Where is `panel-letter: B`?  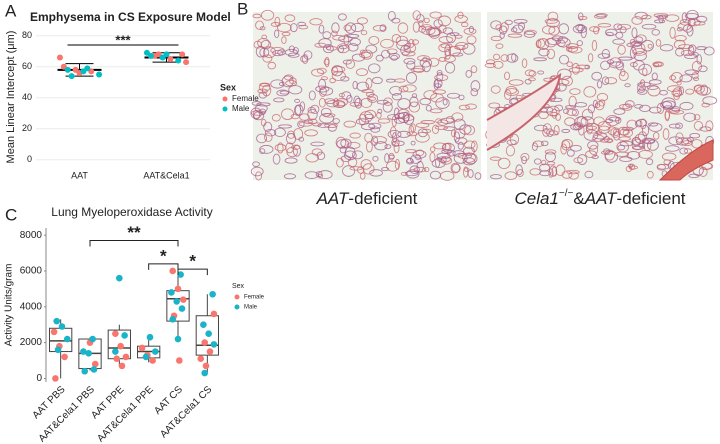 panel-letter: B is located at coordinates (242, 9).